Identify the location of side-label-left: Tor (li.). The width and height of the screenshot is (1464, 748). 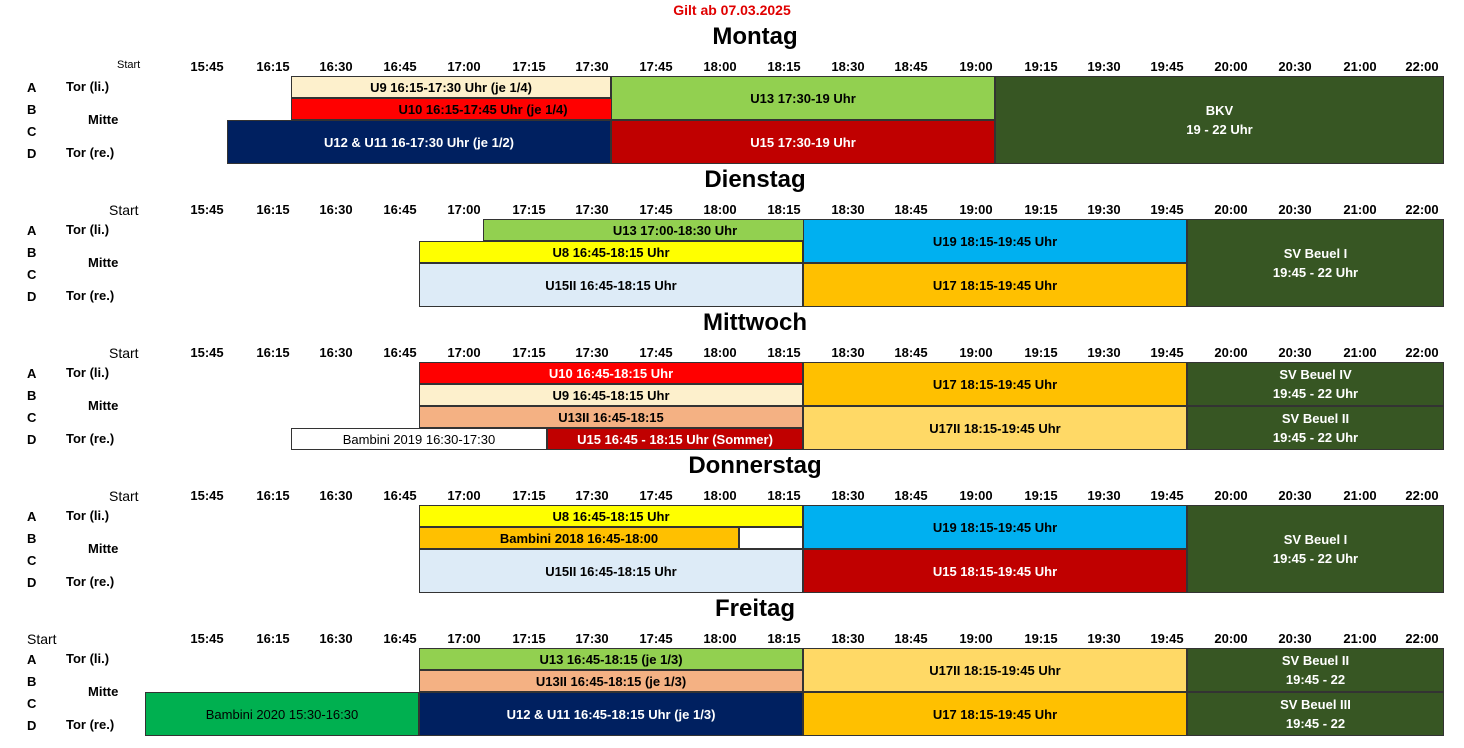
(88, 229).